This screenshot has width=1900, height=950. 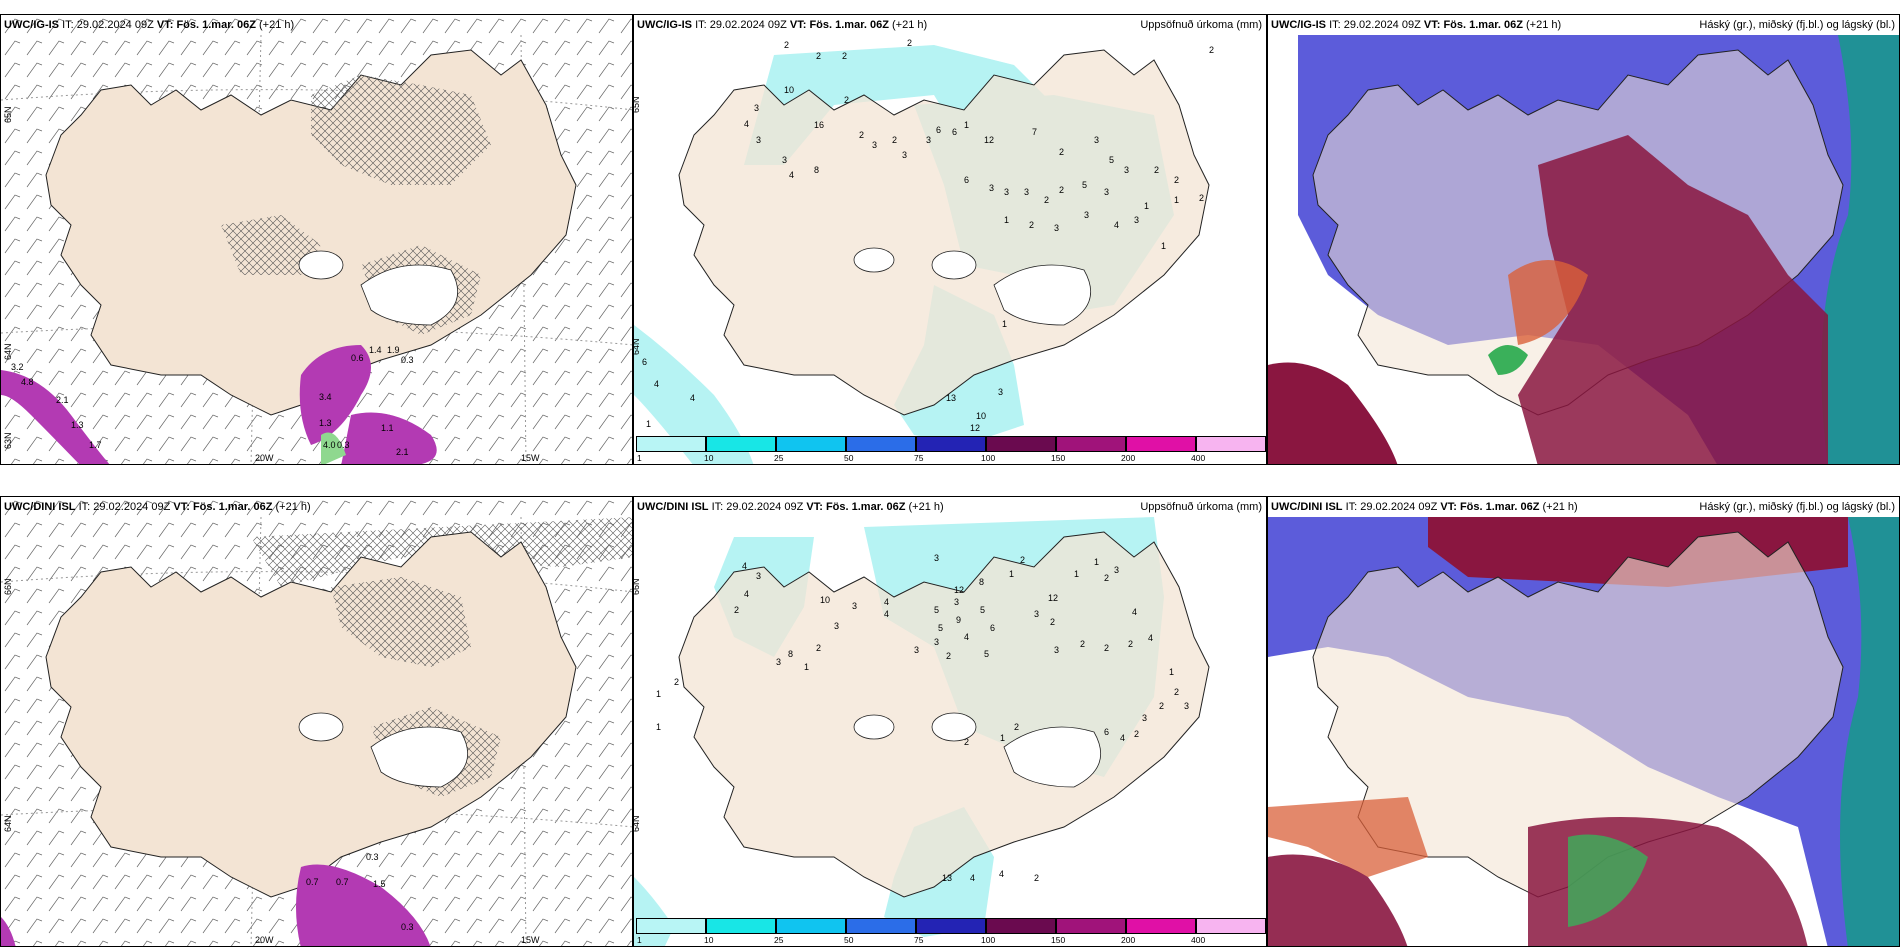 I want to click on value-label: 16, so click(x=819, y=125).